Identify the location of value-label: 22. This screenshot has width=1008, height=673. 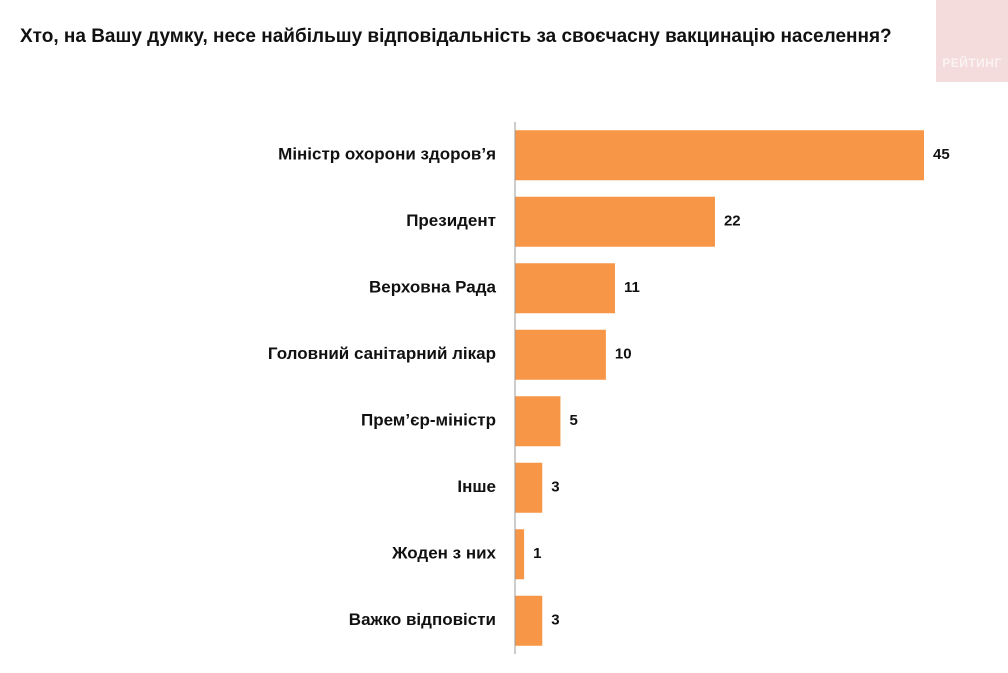
(732, 221).